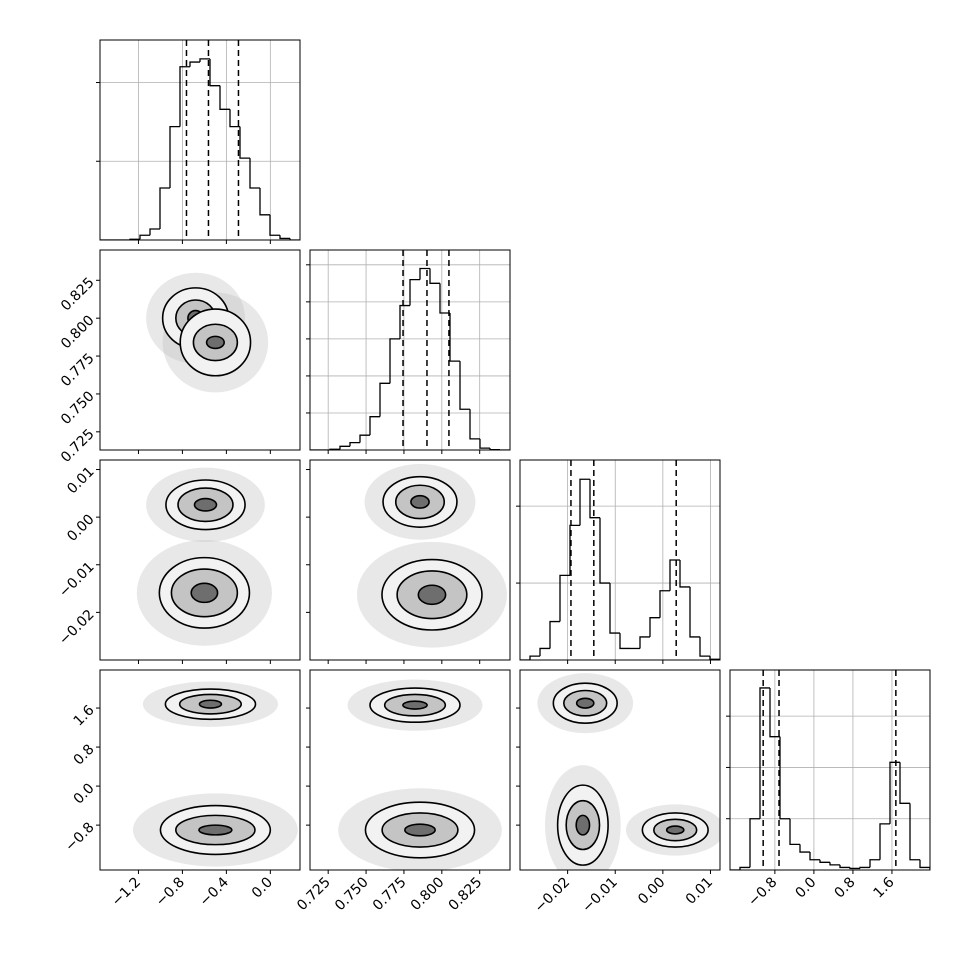 This screenshot has width=970, height=970. What do you see at coordinates (84, 793) in the screenshot?
I see `y-tick-label: 0.0` at bounding box center [84, 793].